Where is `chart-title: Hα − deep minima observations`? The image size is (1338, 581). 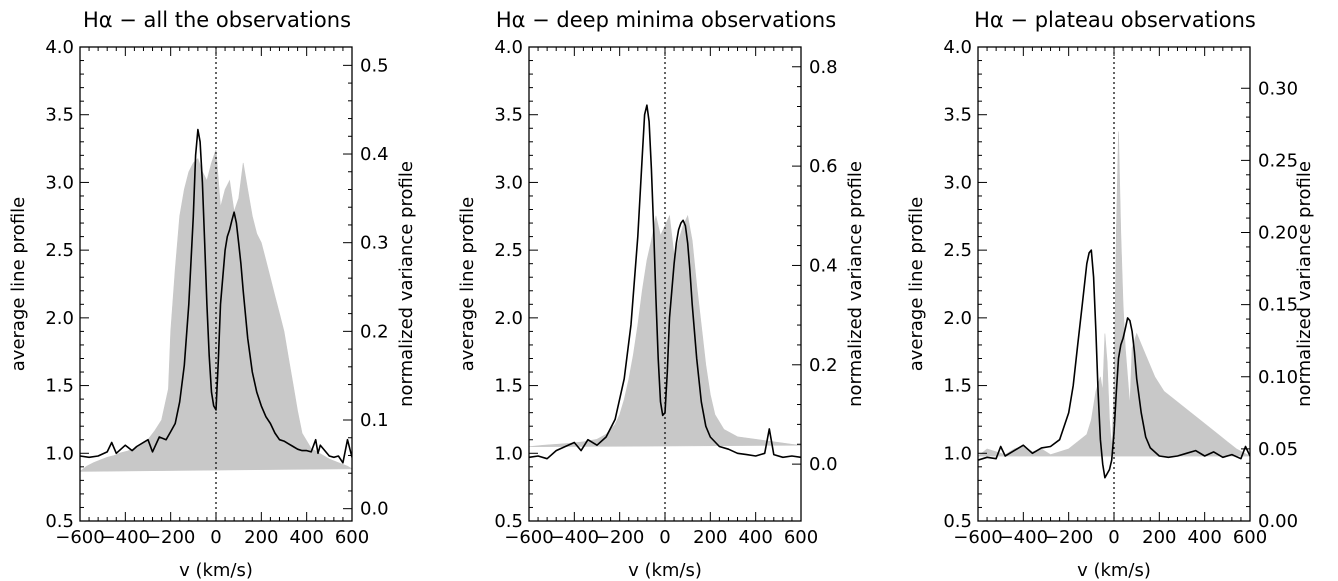 chart-title: Hα − deep minima observations is located at coordinates (666, 20).